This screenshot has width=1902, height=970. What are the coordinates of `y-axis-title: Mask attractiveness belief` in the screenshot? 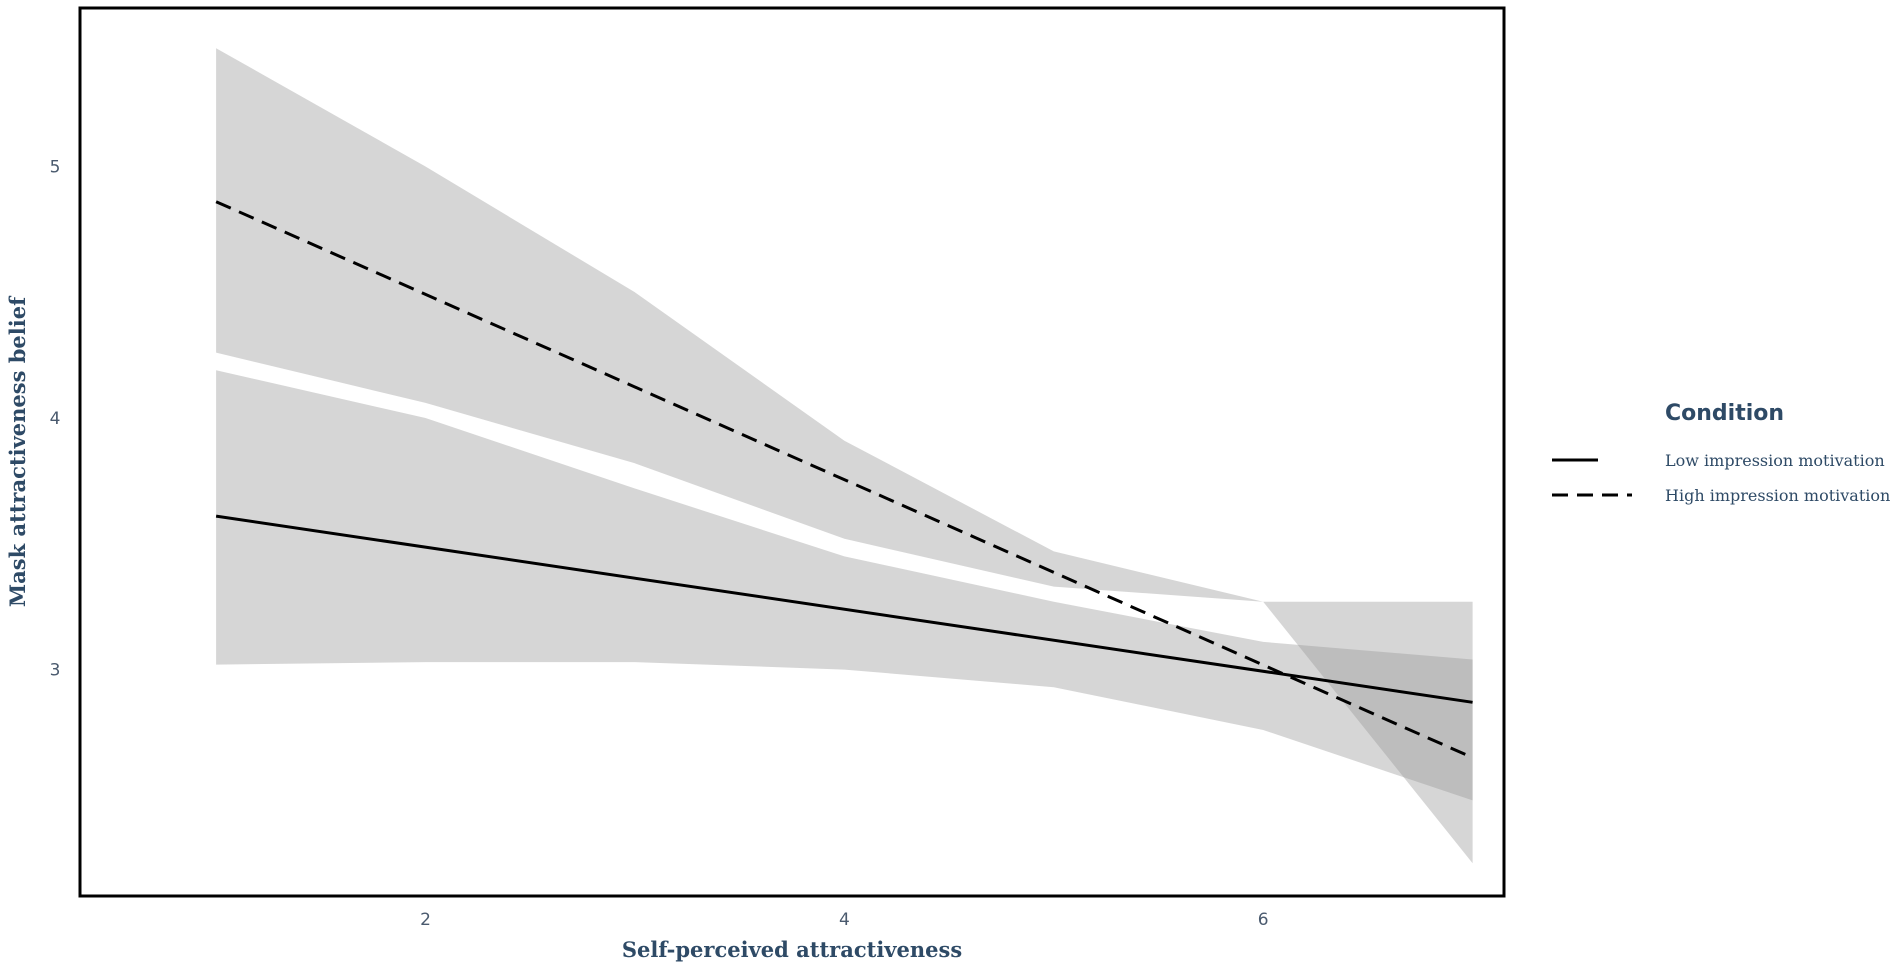 It's located at (17, 451).